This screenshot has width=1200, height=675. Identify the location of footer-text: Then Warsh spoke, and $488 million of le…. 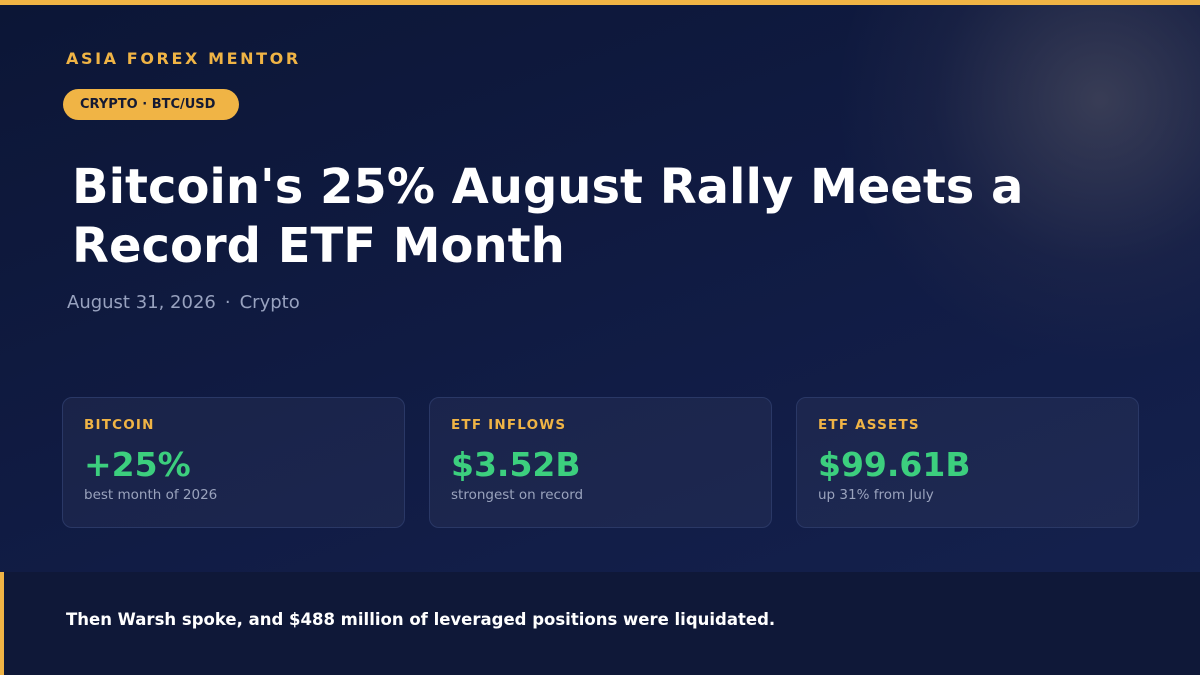
(421, 619).